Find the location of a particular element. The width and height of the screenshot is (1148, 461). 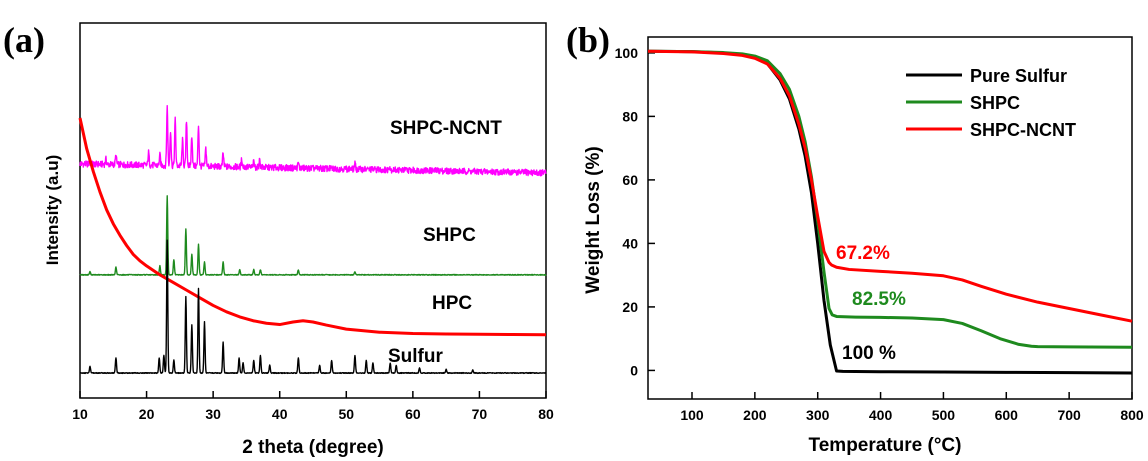

x-tick-label: 30 is located at coordinates (213, 414).